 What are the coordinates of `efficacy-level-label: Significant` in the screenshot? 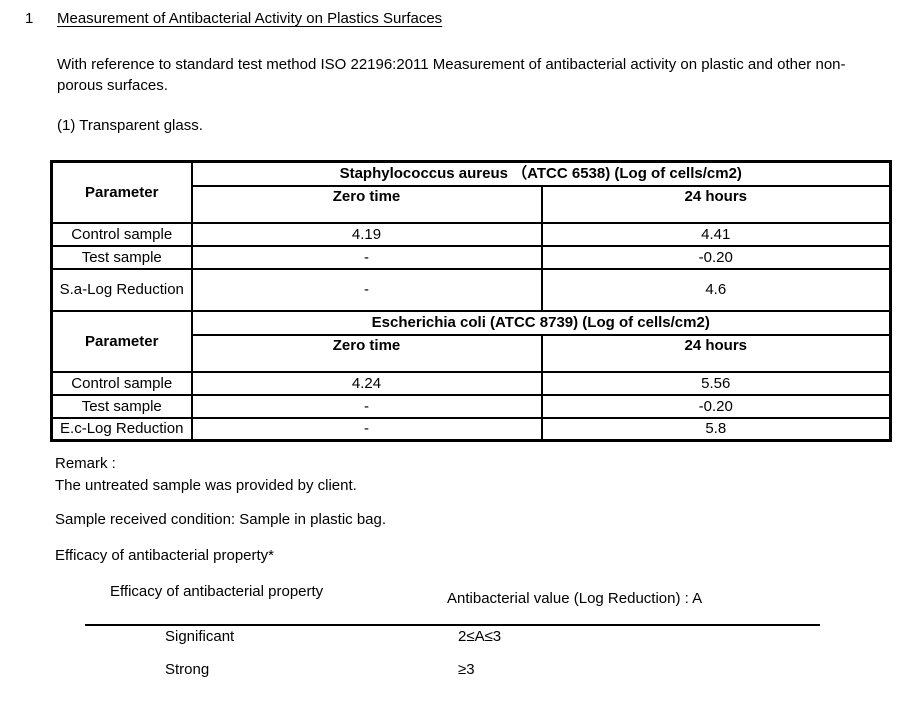 It's located at (200, 636).